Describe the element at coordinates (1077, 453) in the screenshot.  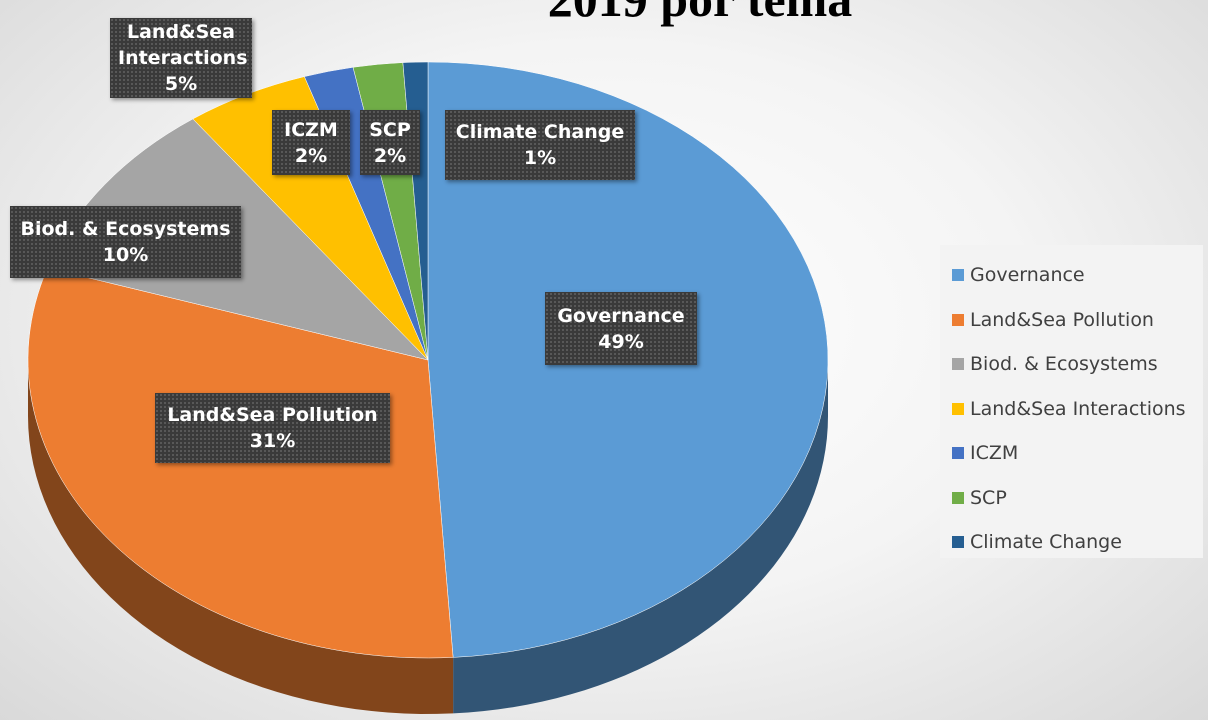
I see `legend-item: ICZM` at that location.